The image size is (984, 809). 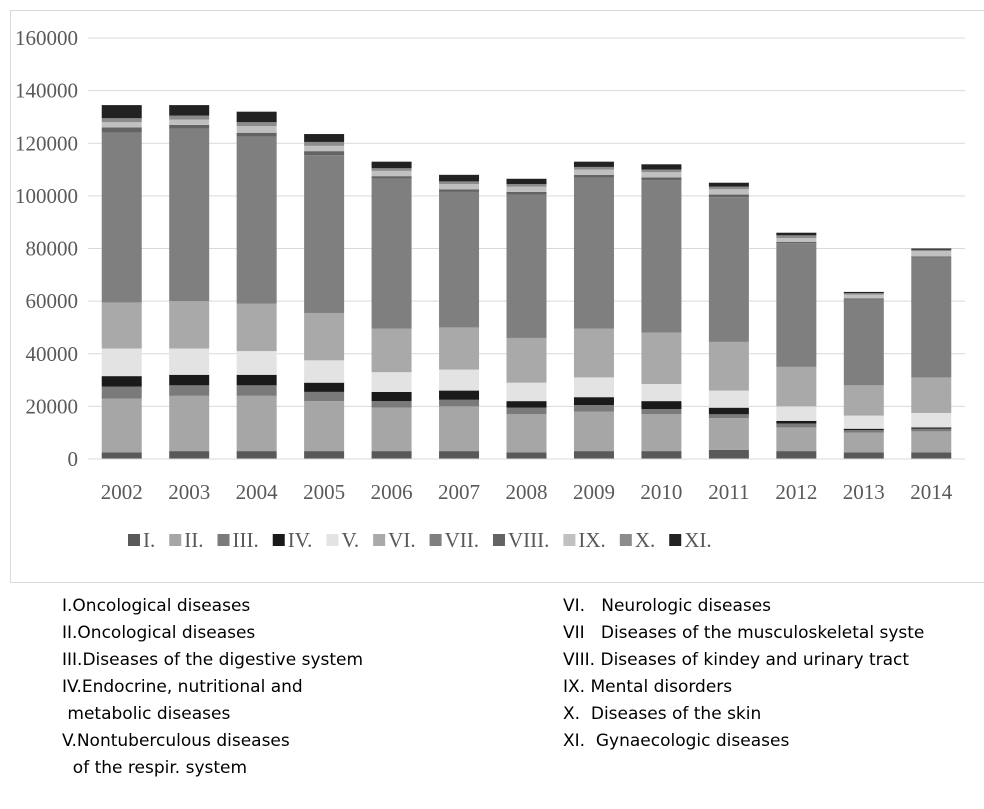 I want to click on legend-label: II., so click(x=193, y=540).